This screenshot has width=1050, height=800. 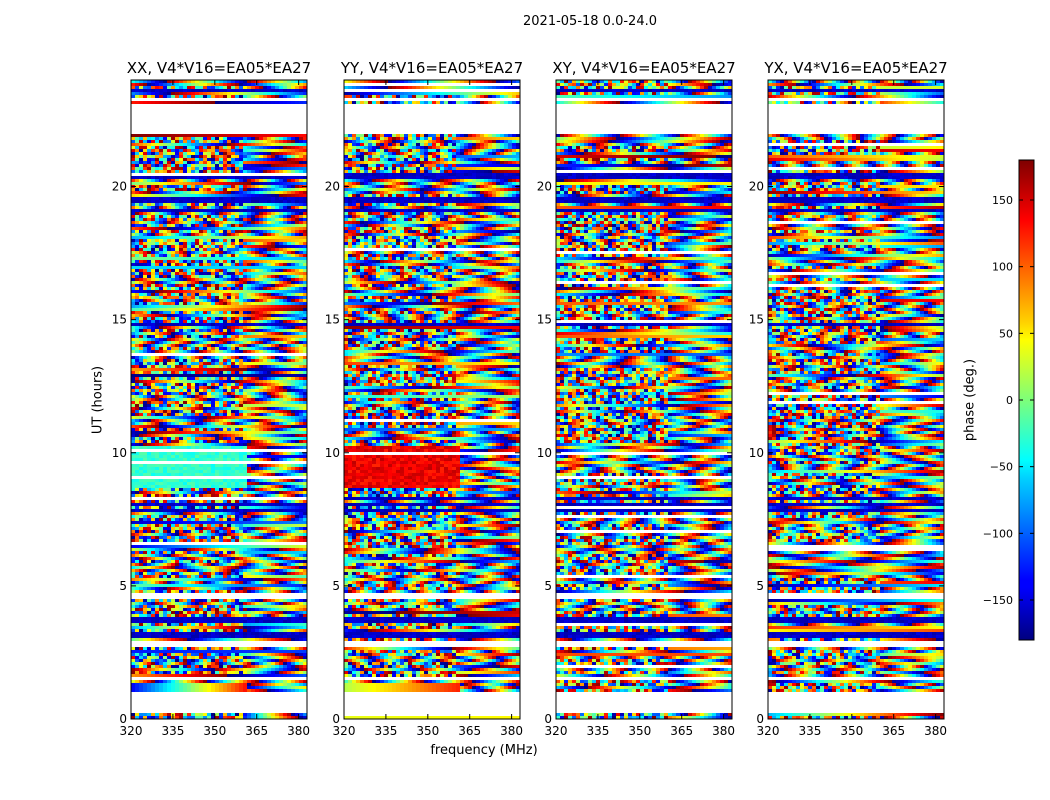 I want to click on colorbar-tick-label: 0, so click(x=1009, y=400).